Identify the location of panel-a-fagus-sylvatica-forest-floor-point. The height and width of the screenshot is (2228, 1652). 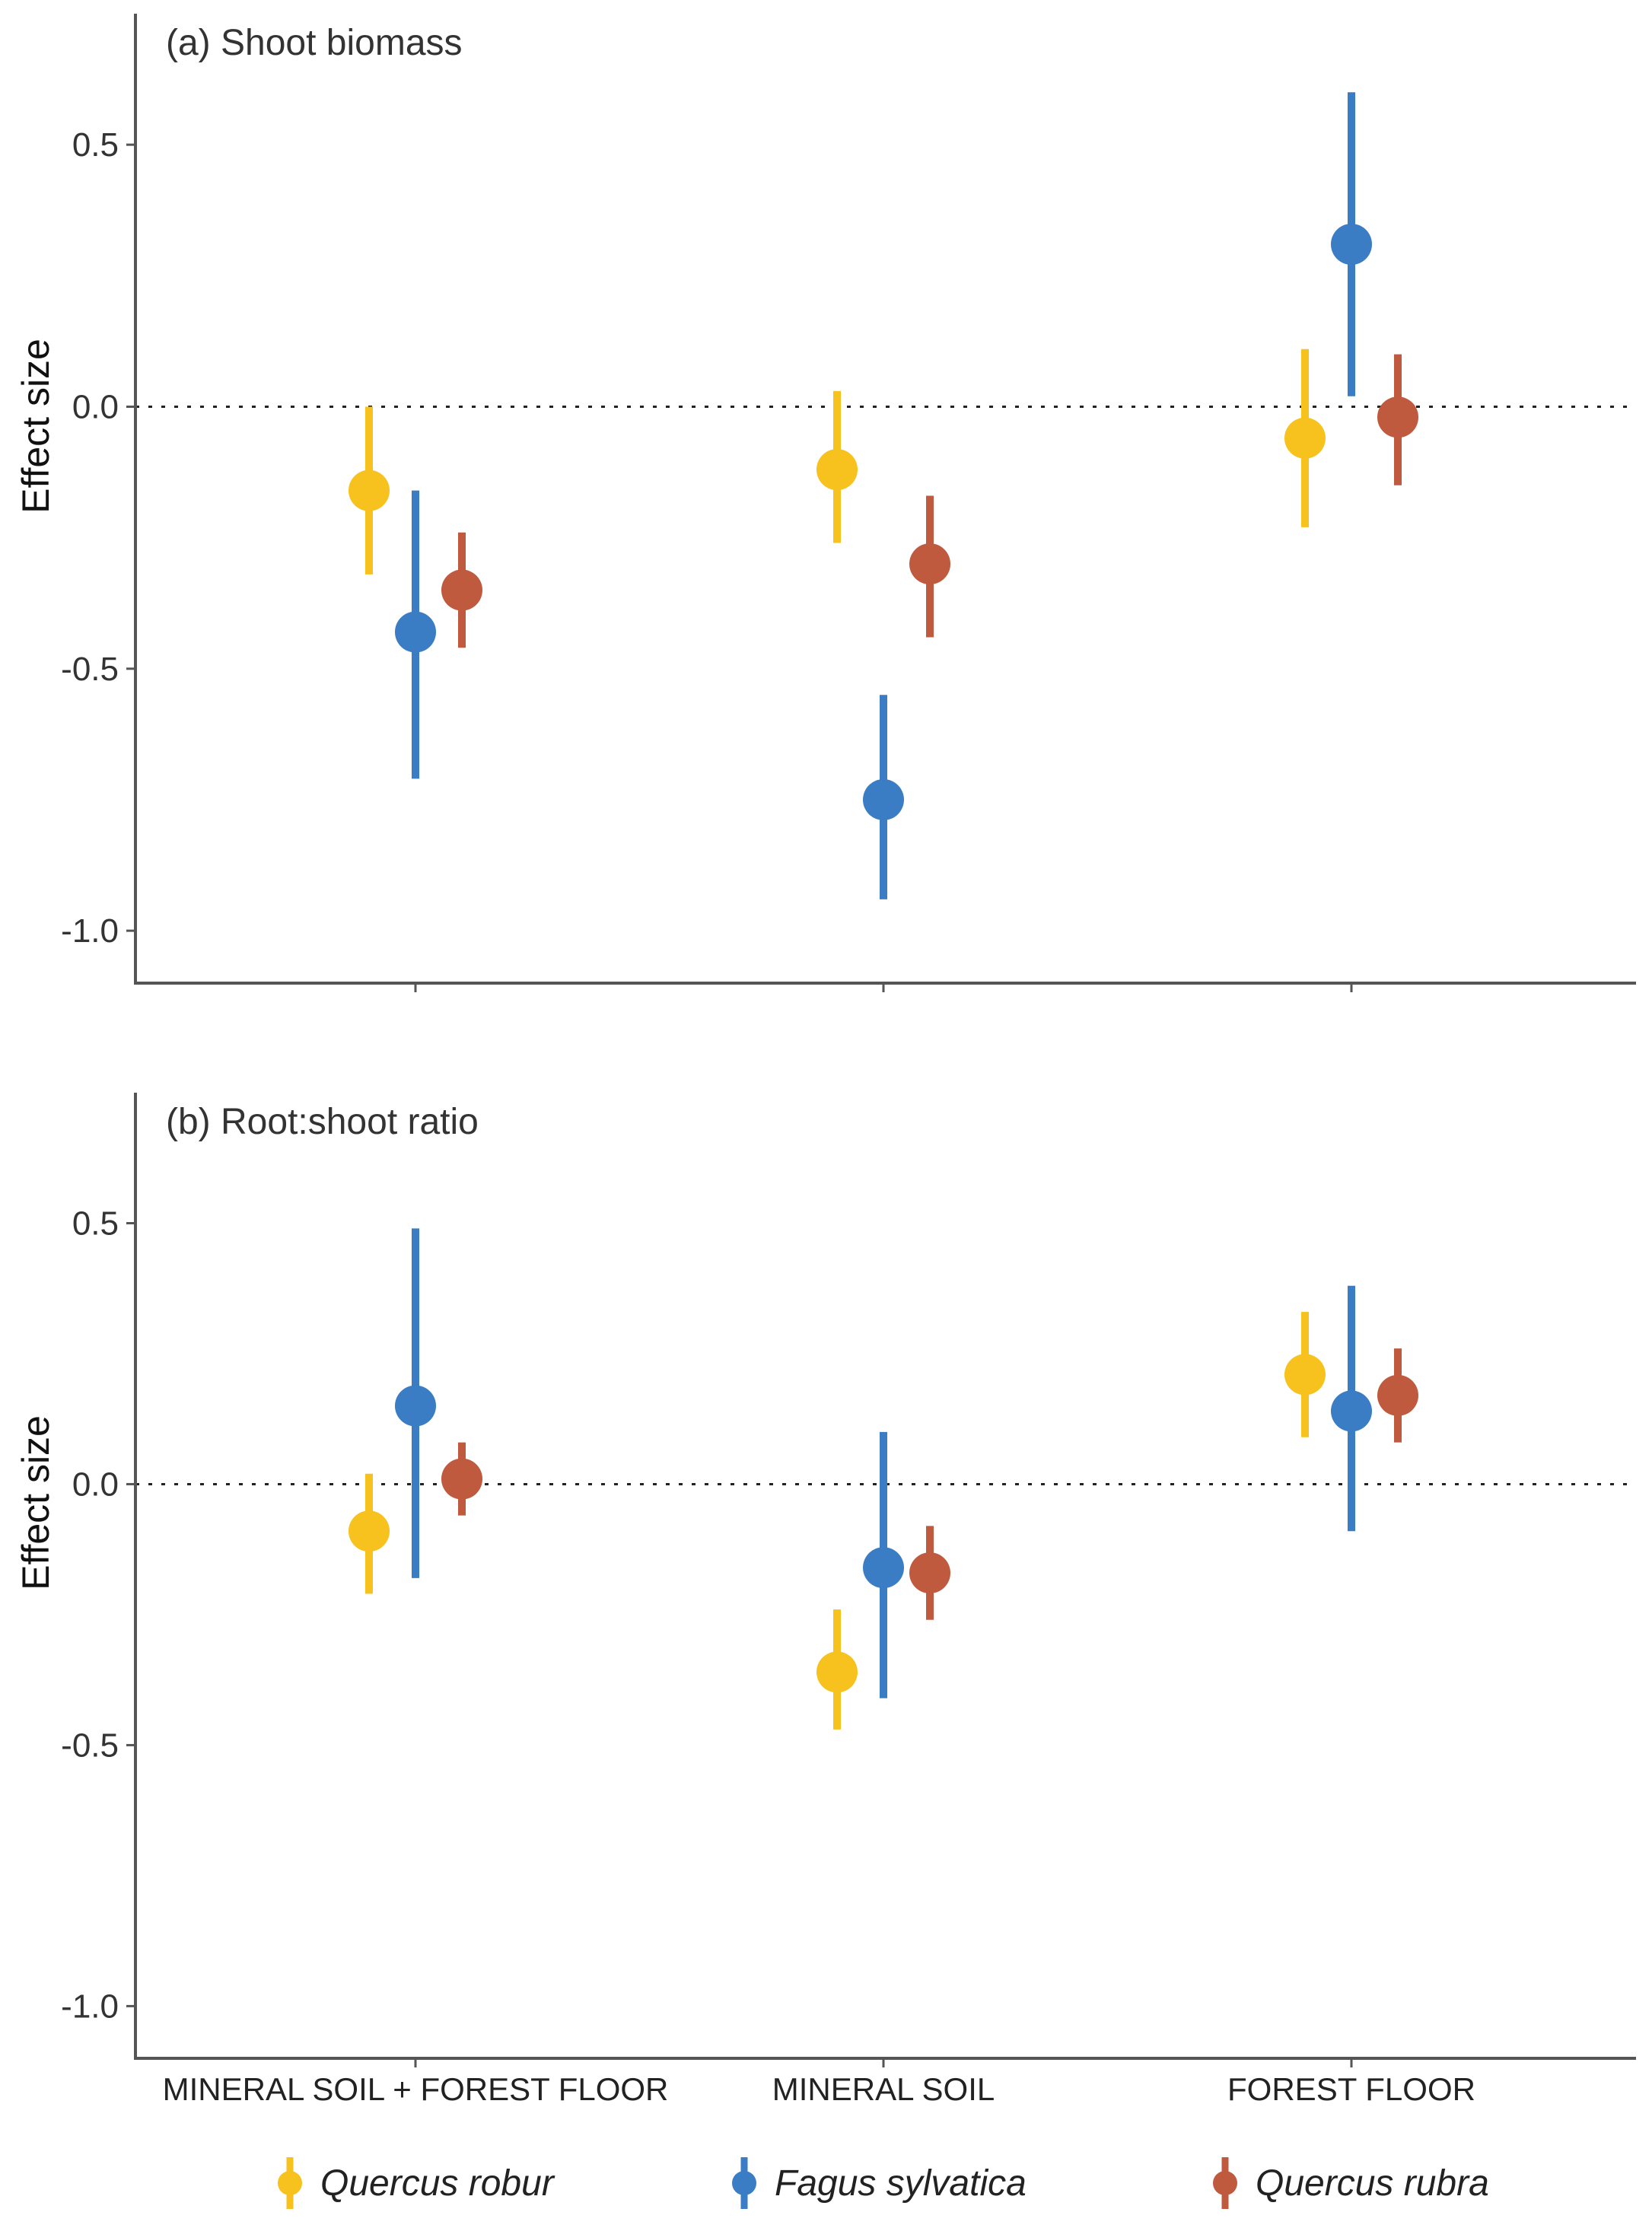
(1351, 245).